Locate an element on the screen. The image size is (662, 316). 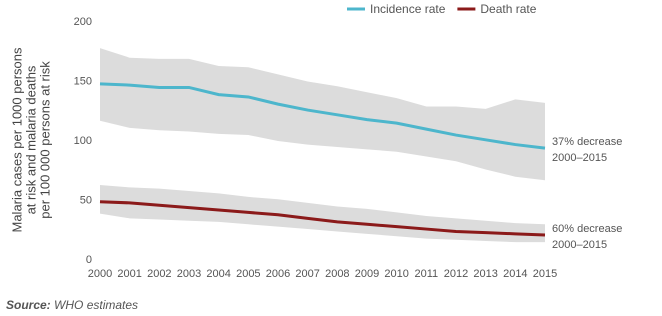
y-axis-label-line: Malaria cases per 1000 persons is located at coordinates (16, 139).